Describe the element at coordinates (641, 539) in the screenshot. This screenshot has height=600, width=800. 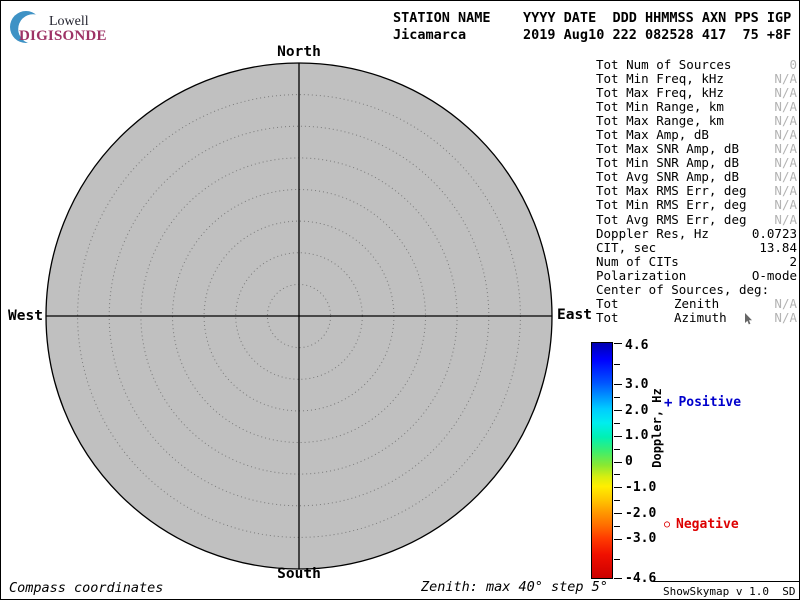
I see `colorbar-tick-label: -3.0` at that location.